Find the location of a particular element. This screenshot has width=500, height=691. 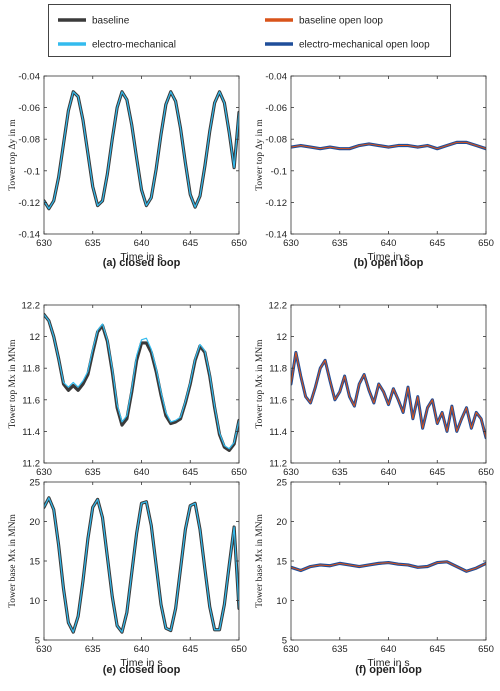

legend-box is located at coordinates (249, 30).